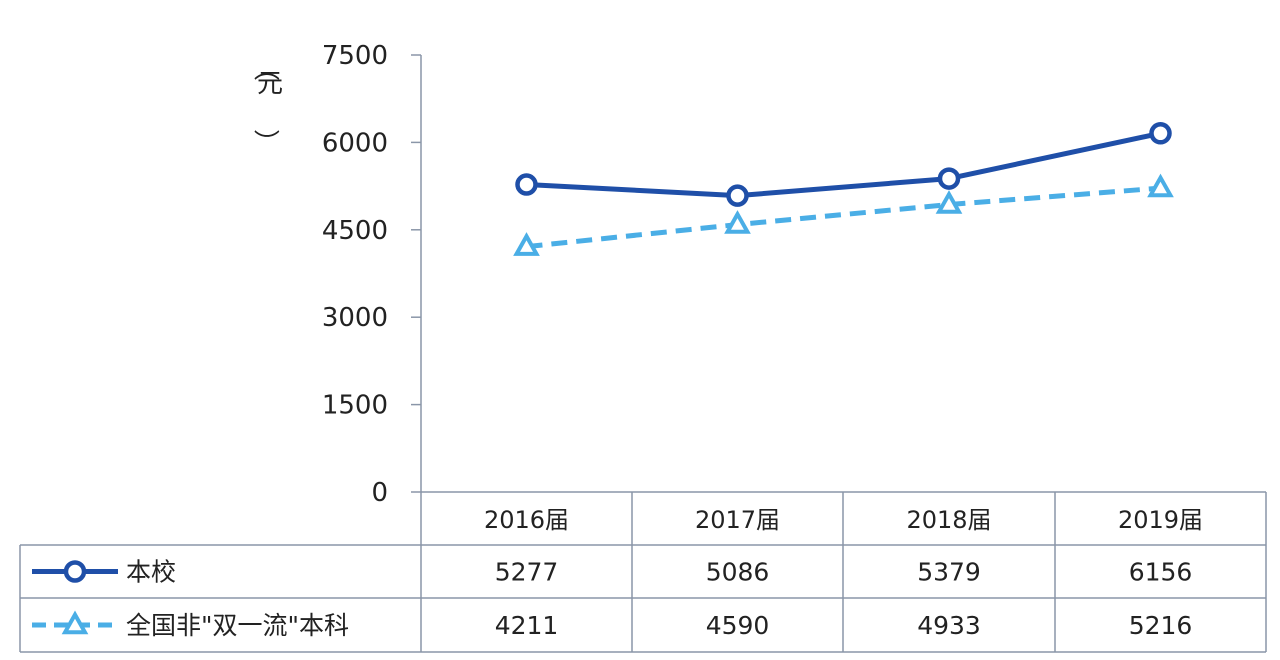 This screenshot has height=660, width=1280. I want to click on y-axis-unit-char: （, so click(265, 68).